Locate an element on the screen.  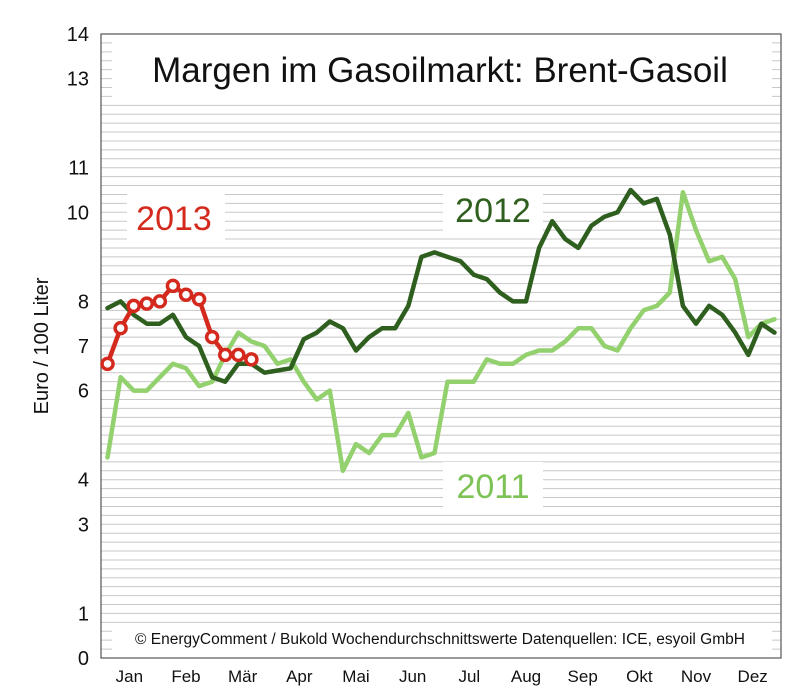
x-tick-label: Mai is located at coordinates (355, 676).